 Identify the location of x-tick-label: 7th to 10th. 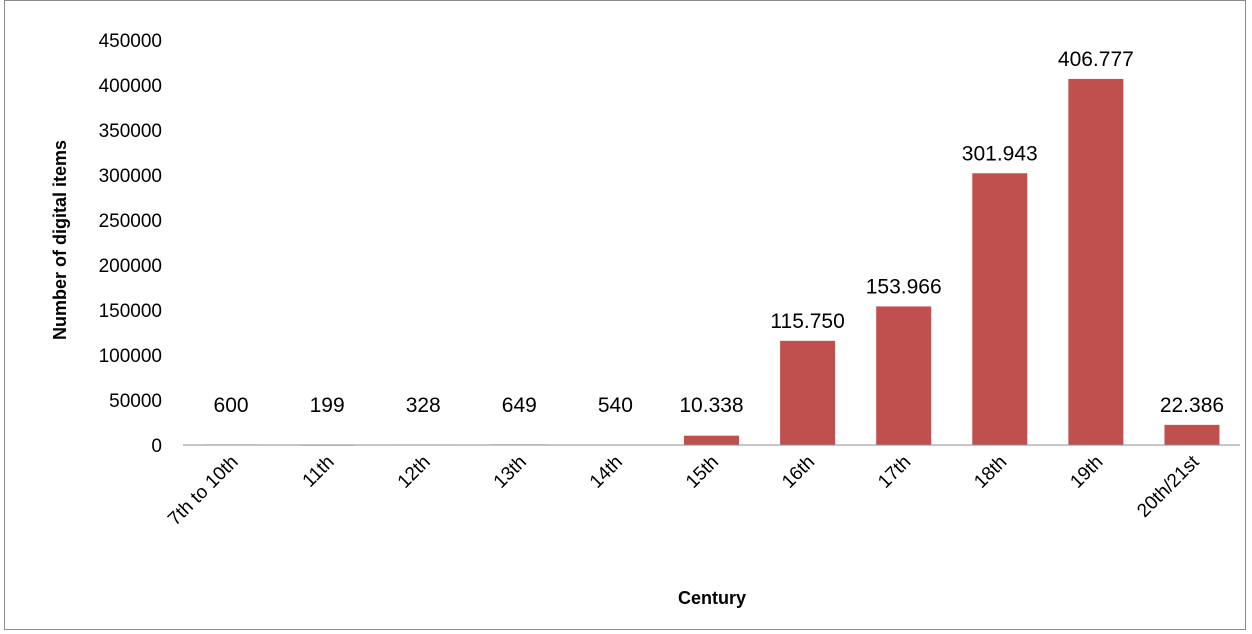
(203, 491).